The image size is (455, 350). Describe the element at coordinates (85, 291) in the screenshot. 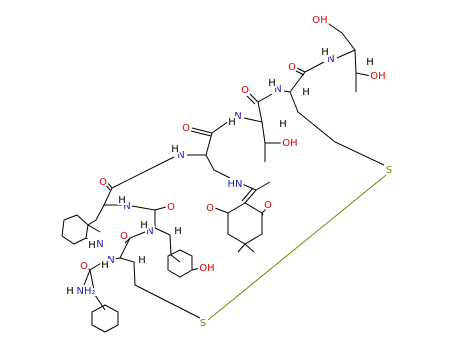

I see `atom-label: NH₂` at that location.